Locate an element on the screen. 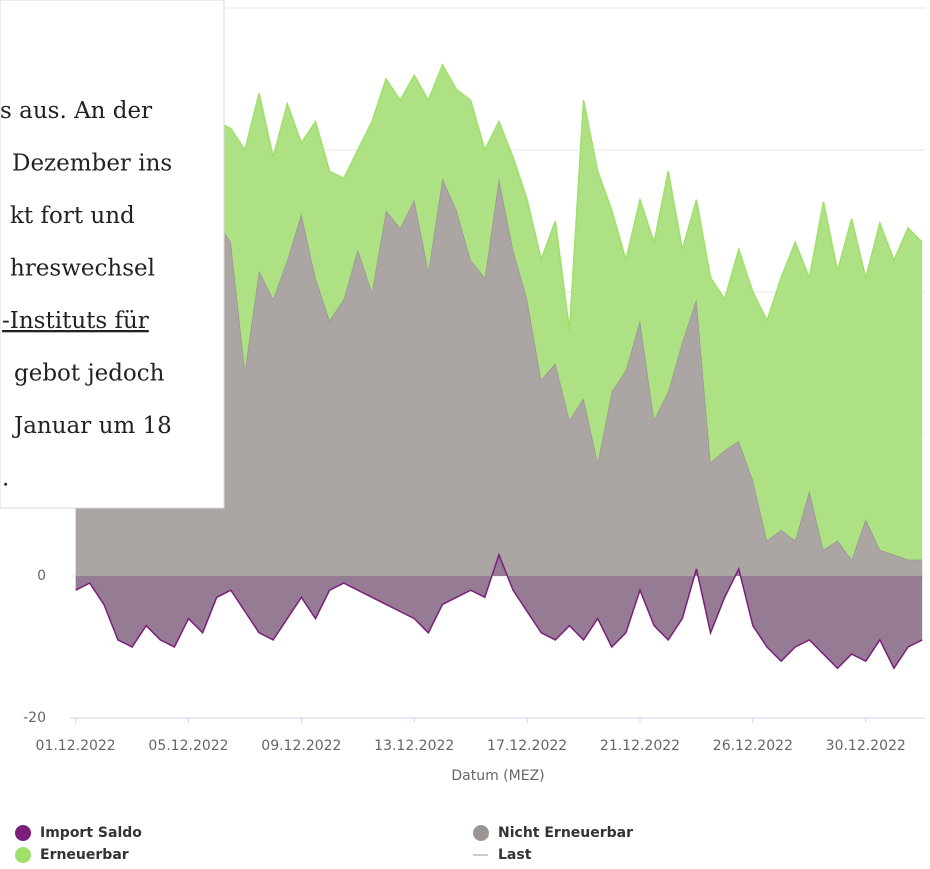 Image resolution: width=930 pixels, height=869 pixels. area is located at coordinates (499, 611).